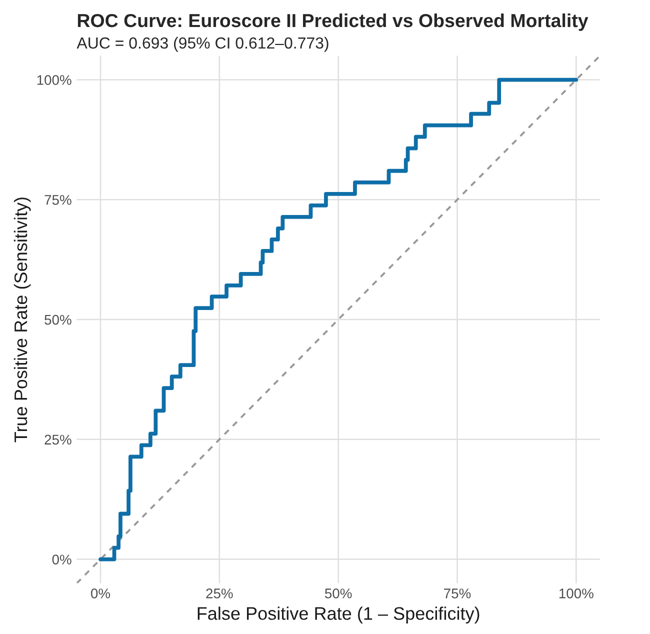 The image size is (650, 634). I want to click on y-axis-title: True Positive Rate (Sensitivity), so click(22, 320).